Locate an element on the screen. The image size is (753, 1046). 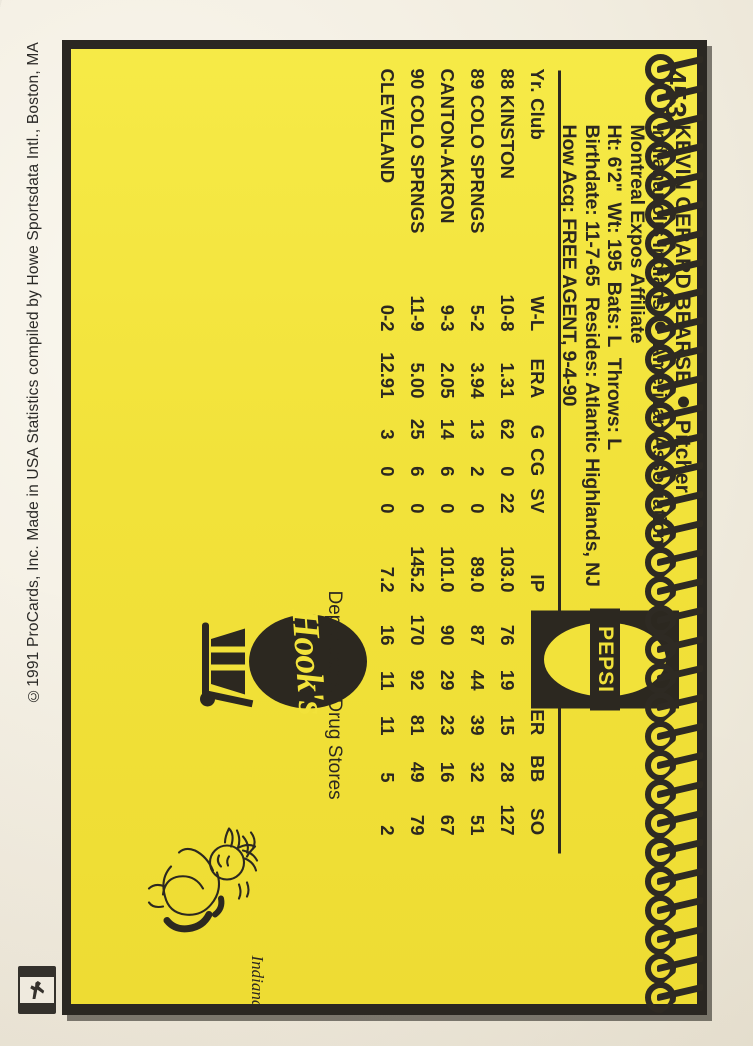
stat-cell-r: 11 is located at coordinates (387, 680).